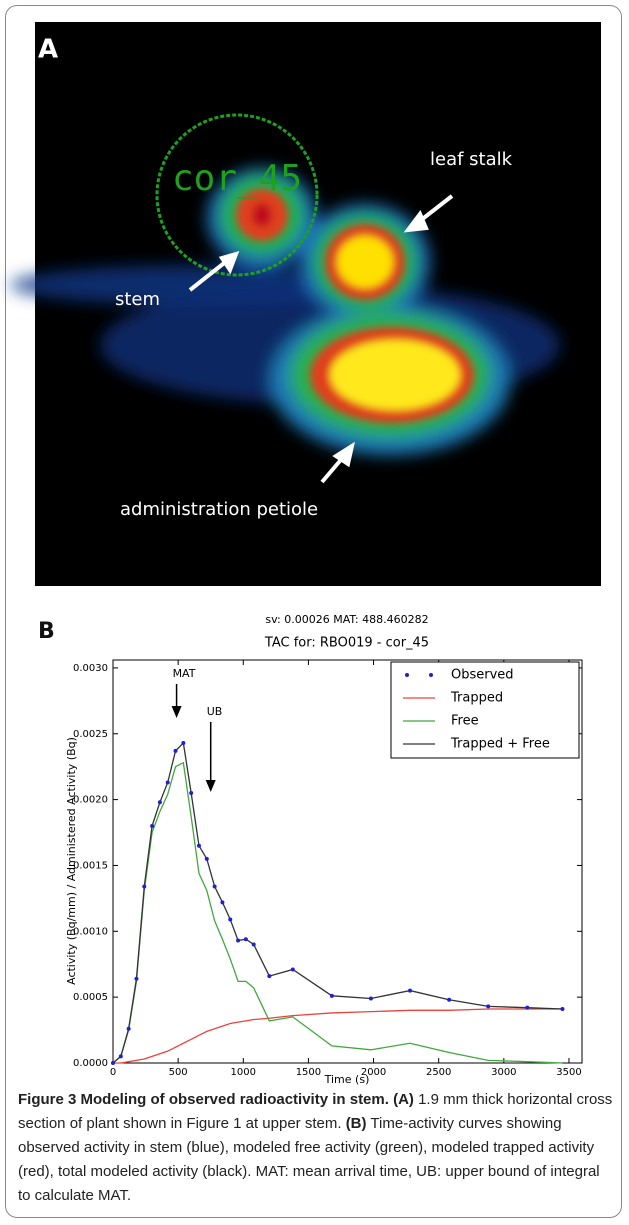  What do you see at coordinates (215, 711) in the screenshot?
I see `annotation-label: UB` at bounding box center [215, 711].